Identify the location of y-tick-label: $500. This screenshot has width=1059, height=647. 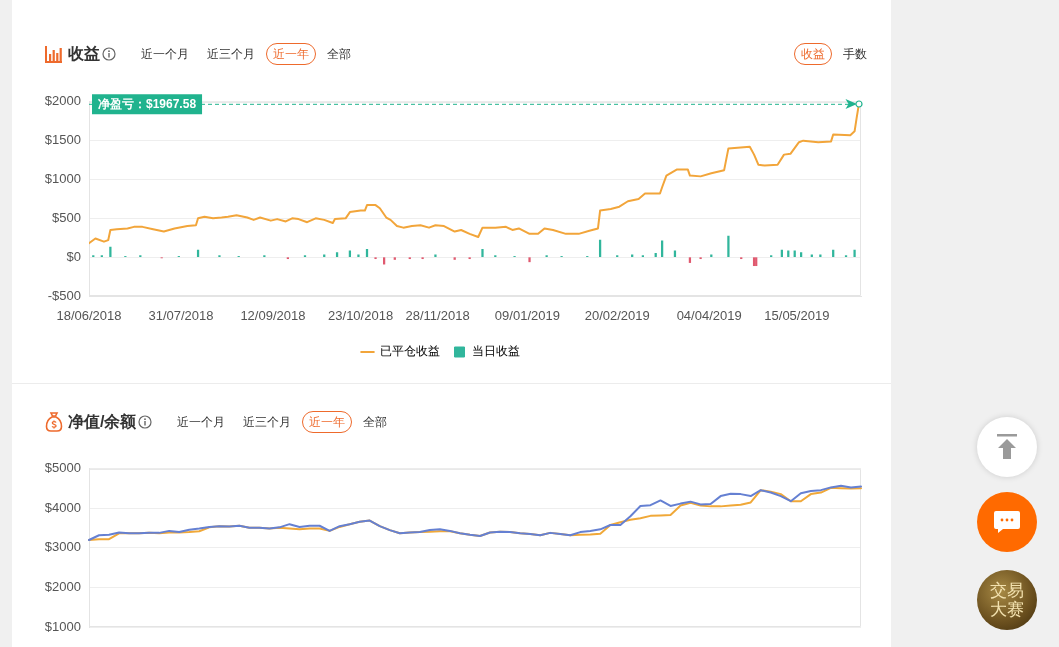
(66, 217).